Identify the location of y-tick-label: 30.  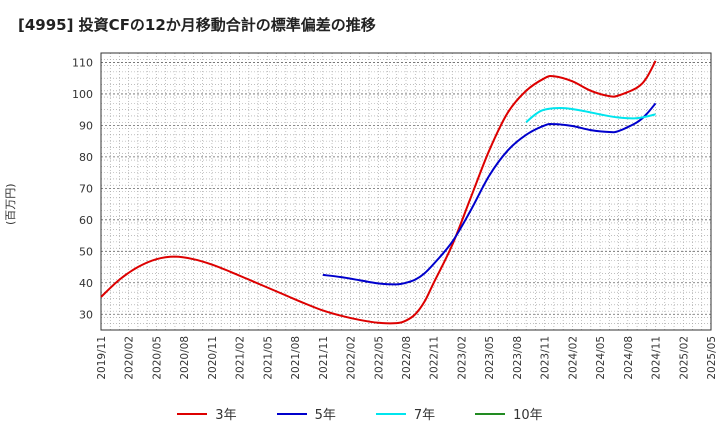
(86, 314).